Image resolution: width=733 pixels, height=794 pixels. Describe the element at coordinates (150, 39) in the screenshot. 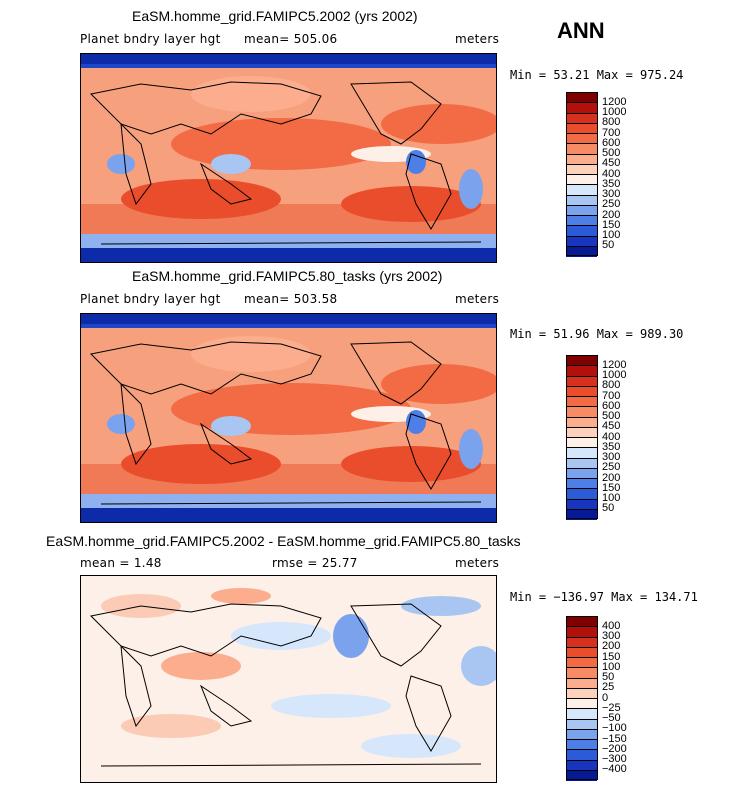

I see `panel1-variable: Planet bndry layer hgt` at that location.